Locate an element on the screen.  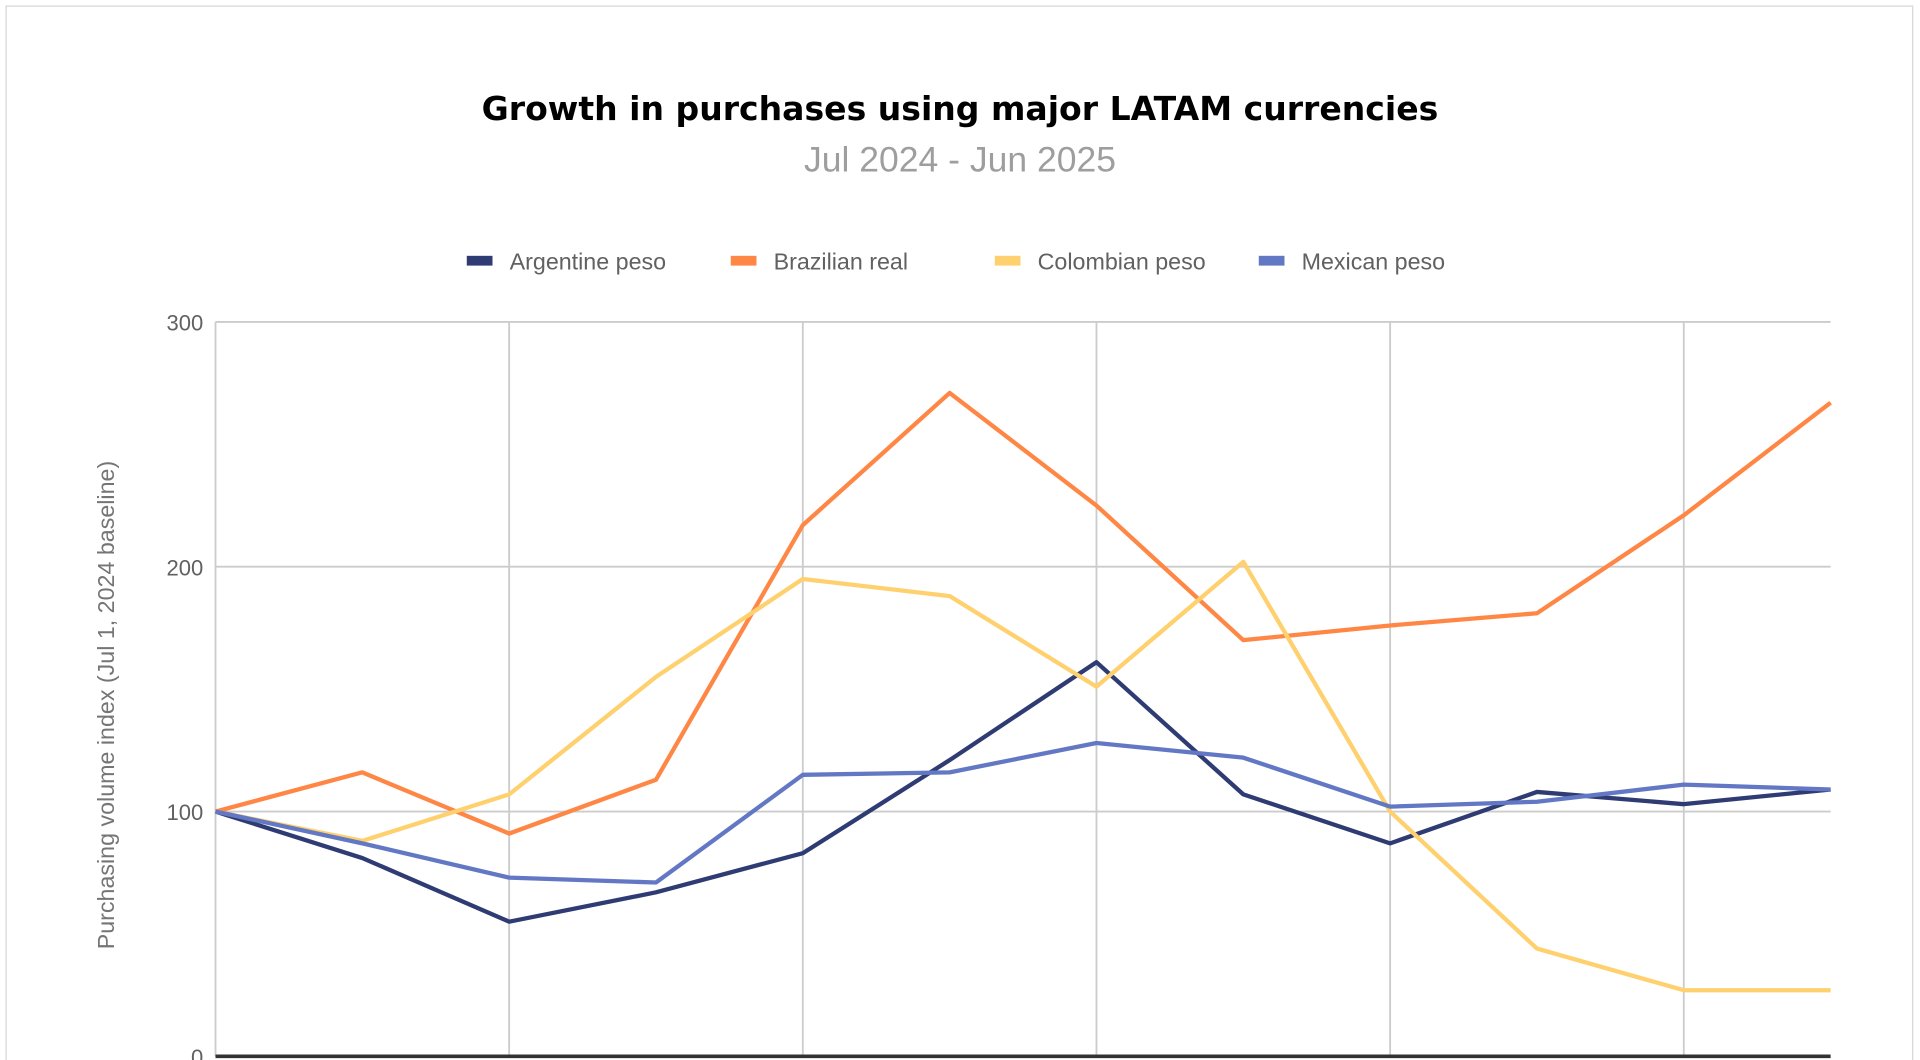
y-tick-label: 300 is located at coordinates (185, 322).